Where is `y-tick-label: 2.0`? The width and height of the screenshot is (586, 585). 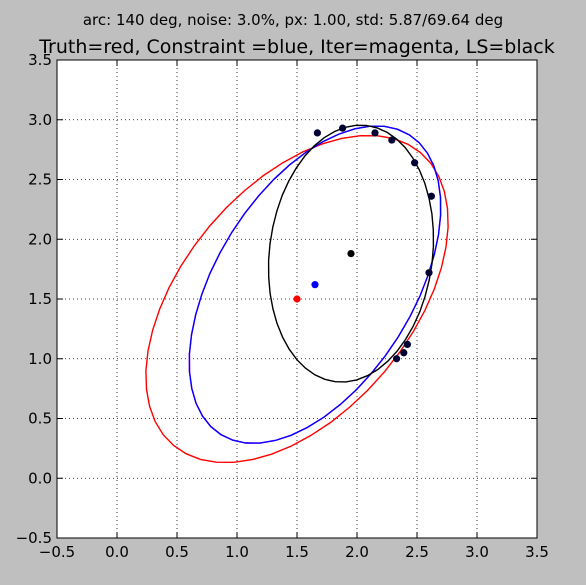 y-tick-label: 2.0 is located at coordinates (40, 239).